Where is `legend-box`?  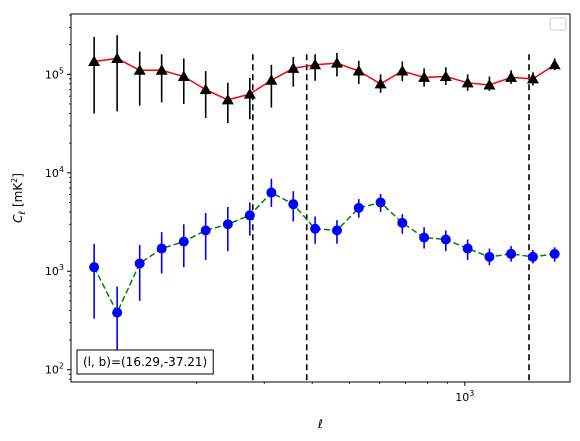
legend-box is located at coordinates (558, 24).